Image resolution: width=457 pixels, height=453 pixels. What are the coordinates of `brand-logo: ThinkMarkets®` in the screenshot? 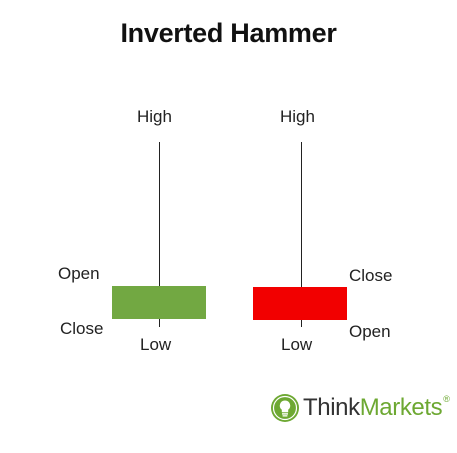 It's located at (360, 408).